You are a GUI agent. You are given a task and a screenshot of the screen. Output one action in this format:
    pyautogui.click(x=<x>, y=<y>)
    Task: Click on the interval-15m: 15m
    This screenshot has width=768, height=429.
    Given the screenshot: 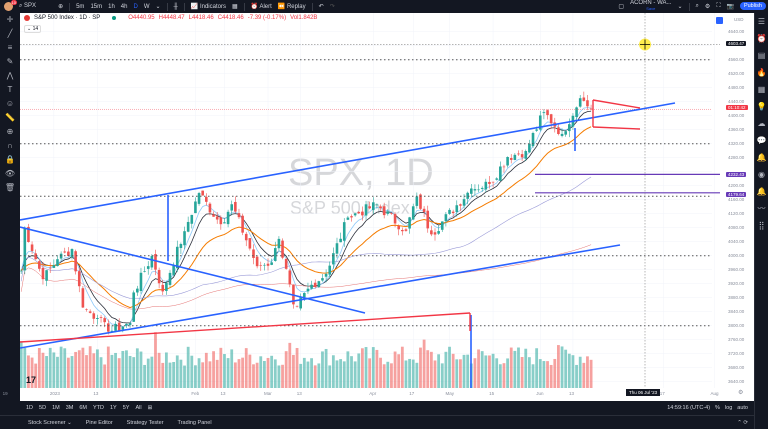 What is the action you would take?
    pyautogui.click(x=96, y=6)
    